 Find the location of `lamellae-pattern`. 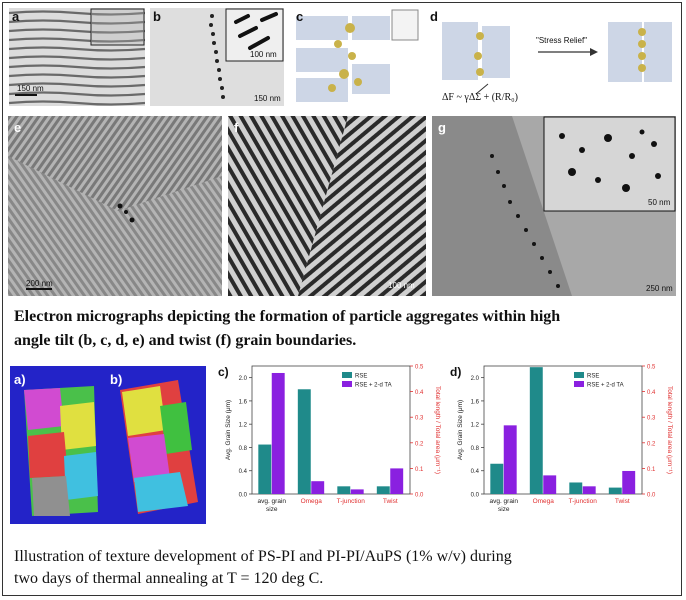

lamellae-pattern is located at coordinates (77, 57).